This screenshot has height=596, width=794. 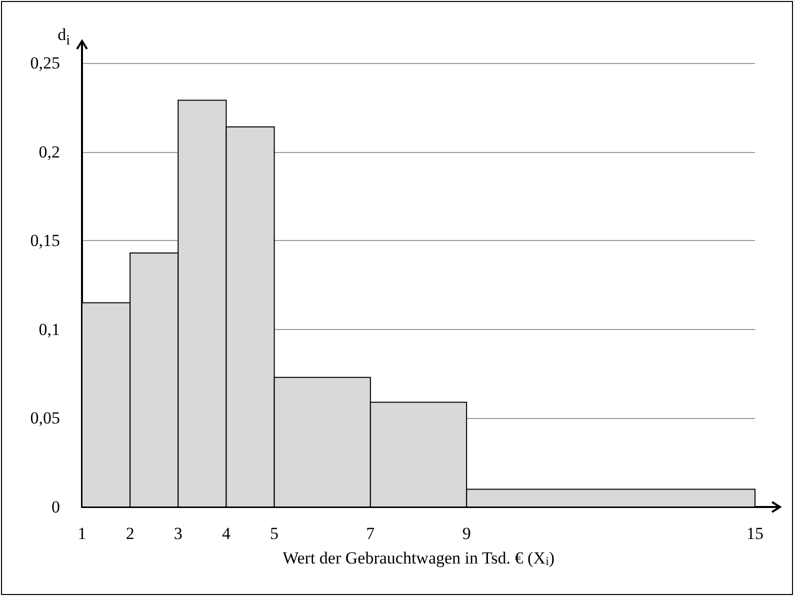 I want to click on x-tick-label: 4, so click(x=226, y=533).